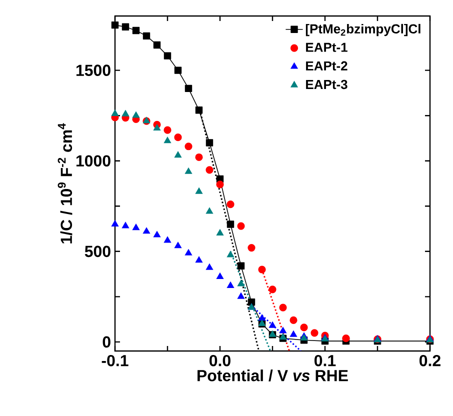 Image resolution: width=453 pixels, height=416 pixels. Describe the element at coordinates (325, 360) in the screenshot. I see `x-tick-label: 0.1` at that location.